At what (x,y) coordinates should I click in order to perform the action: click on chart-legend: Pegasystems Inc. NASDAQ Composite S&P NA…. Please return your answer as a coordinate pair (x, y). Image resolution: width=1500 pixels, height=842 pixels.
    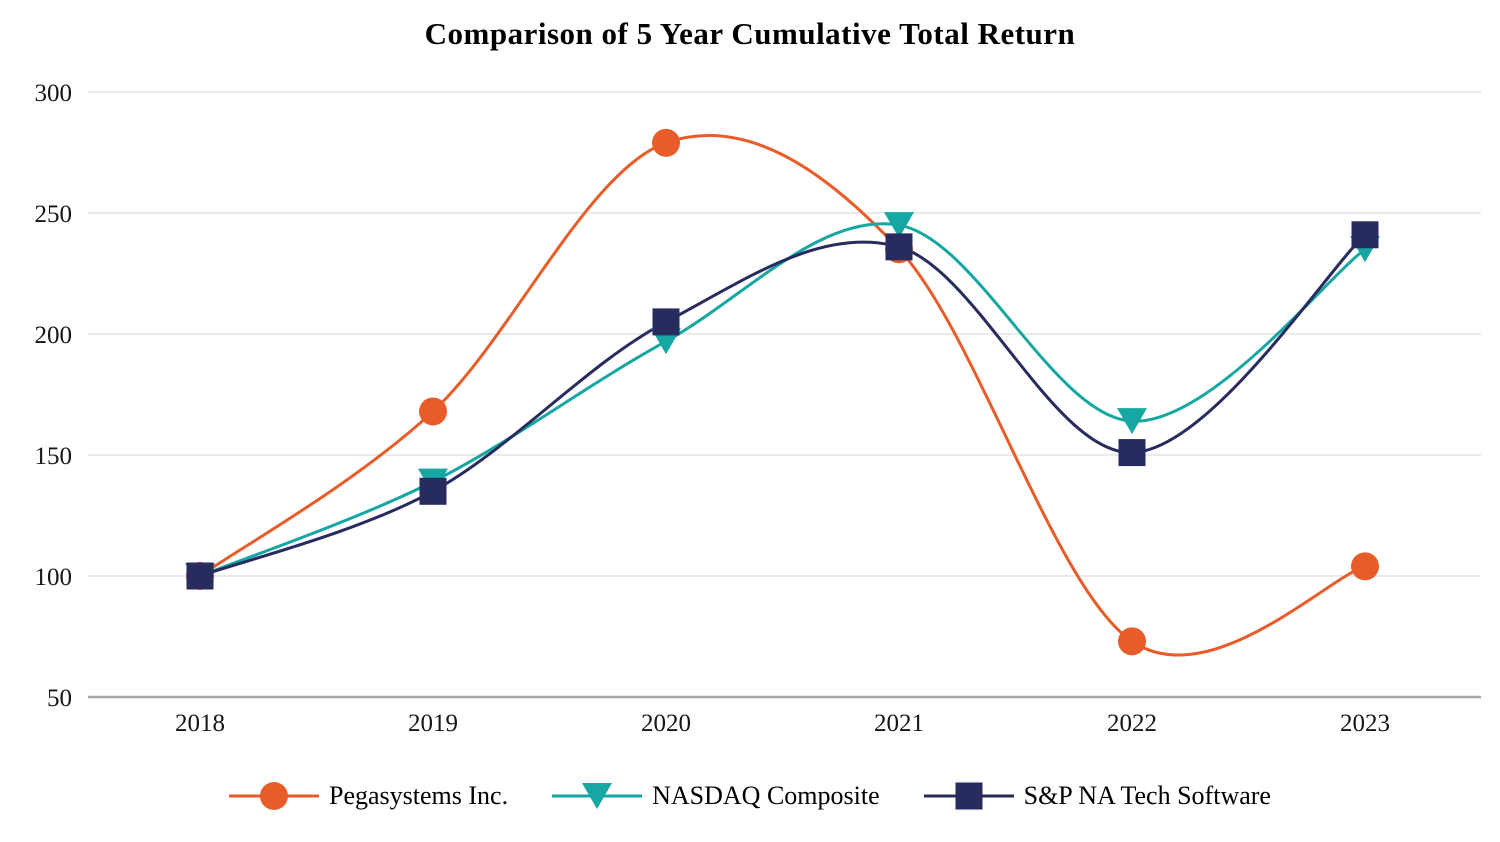
    Looking at the image, I should click on (750, 796).